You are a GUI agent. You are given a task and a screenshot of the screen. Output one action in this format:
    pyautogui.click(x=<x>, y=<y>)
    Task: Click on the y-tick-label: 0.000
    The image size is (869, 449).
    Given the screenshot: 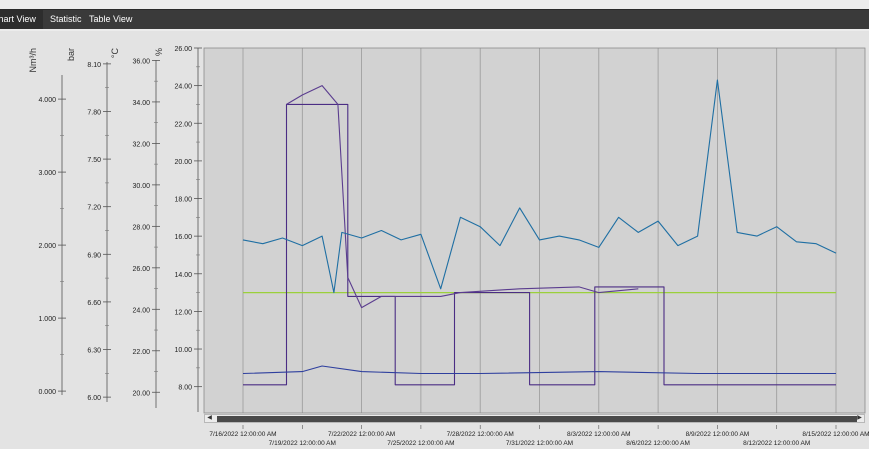 What is the action you would take?
    pyautogui.click(x=47, y=392)
    